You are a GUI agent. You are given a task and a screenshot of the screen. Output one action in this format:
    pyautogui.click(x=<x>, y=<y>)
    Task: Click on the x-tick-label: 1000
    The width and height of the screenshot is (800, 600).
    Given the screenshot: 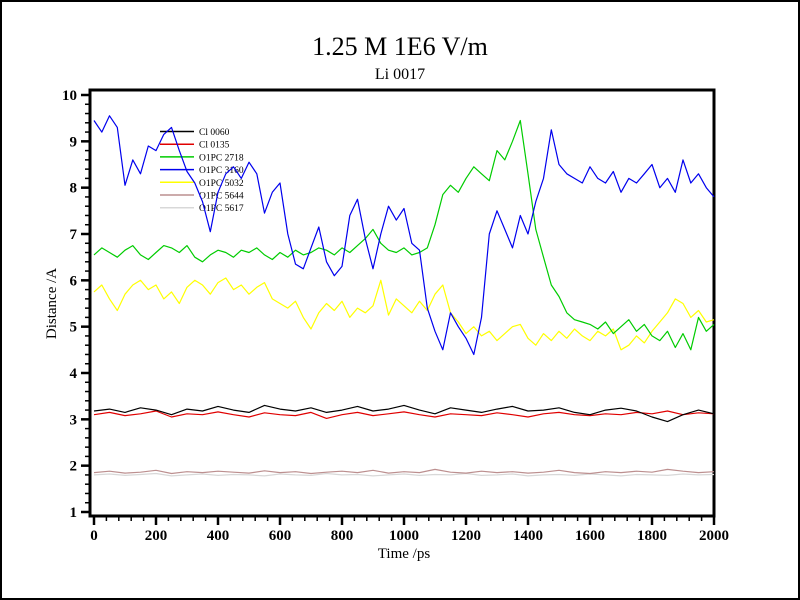 What is the action you would take?
    pyautogui.click(x=404, y=536)
    